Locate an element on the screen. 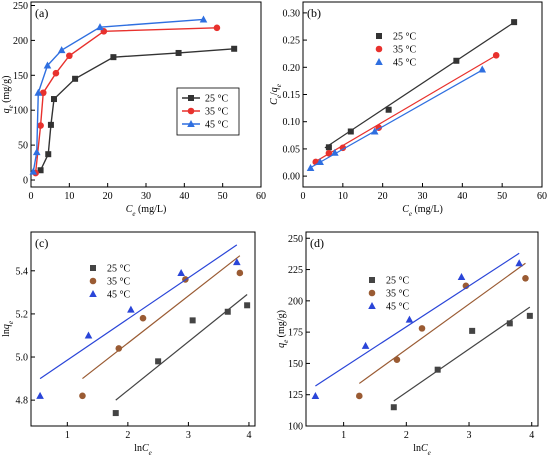 Image resolution: width=550 pixels, height=456 pixels. x-tick-label: 1 is located at coordinates (67, 435).